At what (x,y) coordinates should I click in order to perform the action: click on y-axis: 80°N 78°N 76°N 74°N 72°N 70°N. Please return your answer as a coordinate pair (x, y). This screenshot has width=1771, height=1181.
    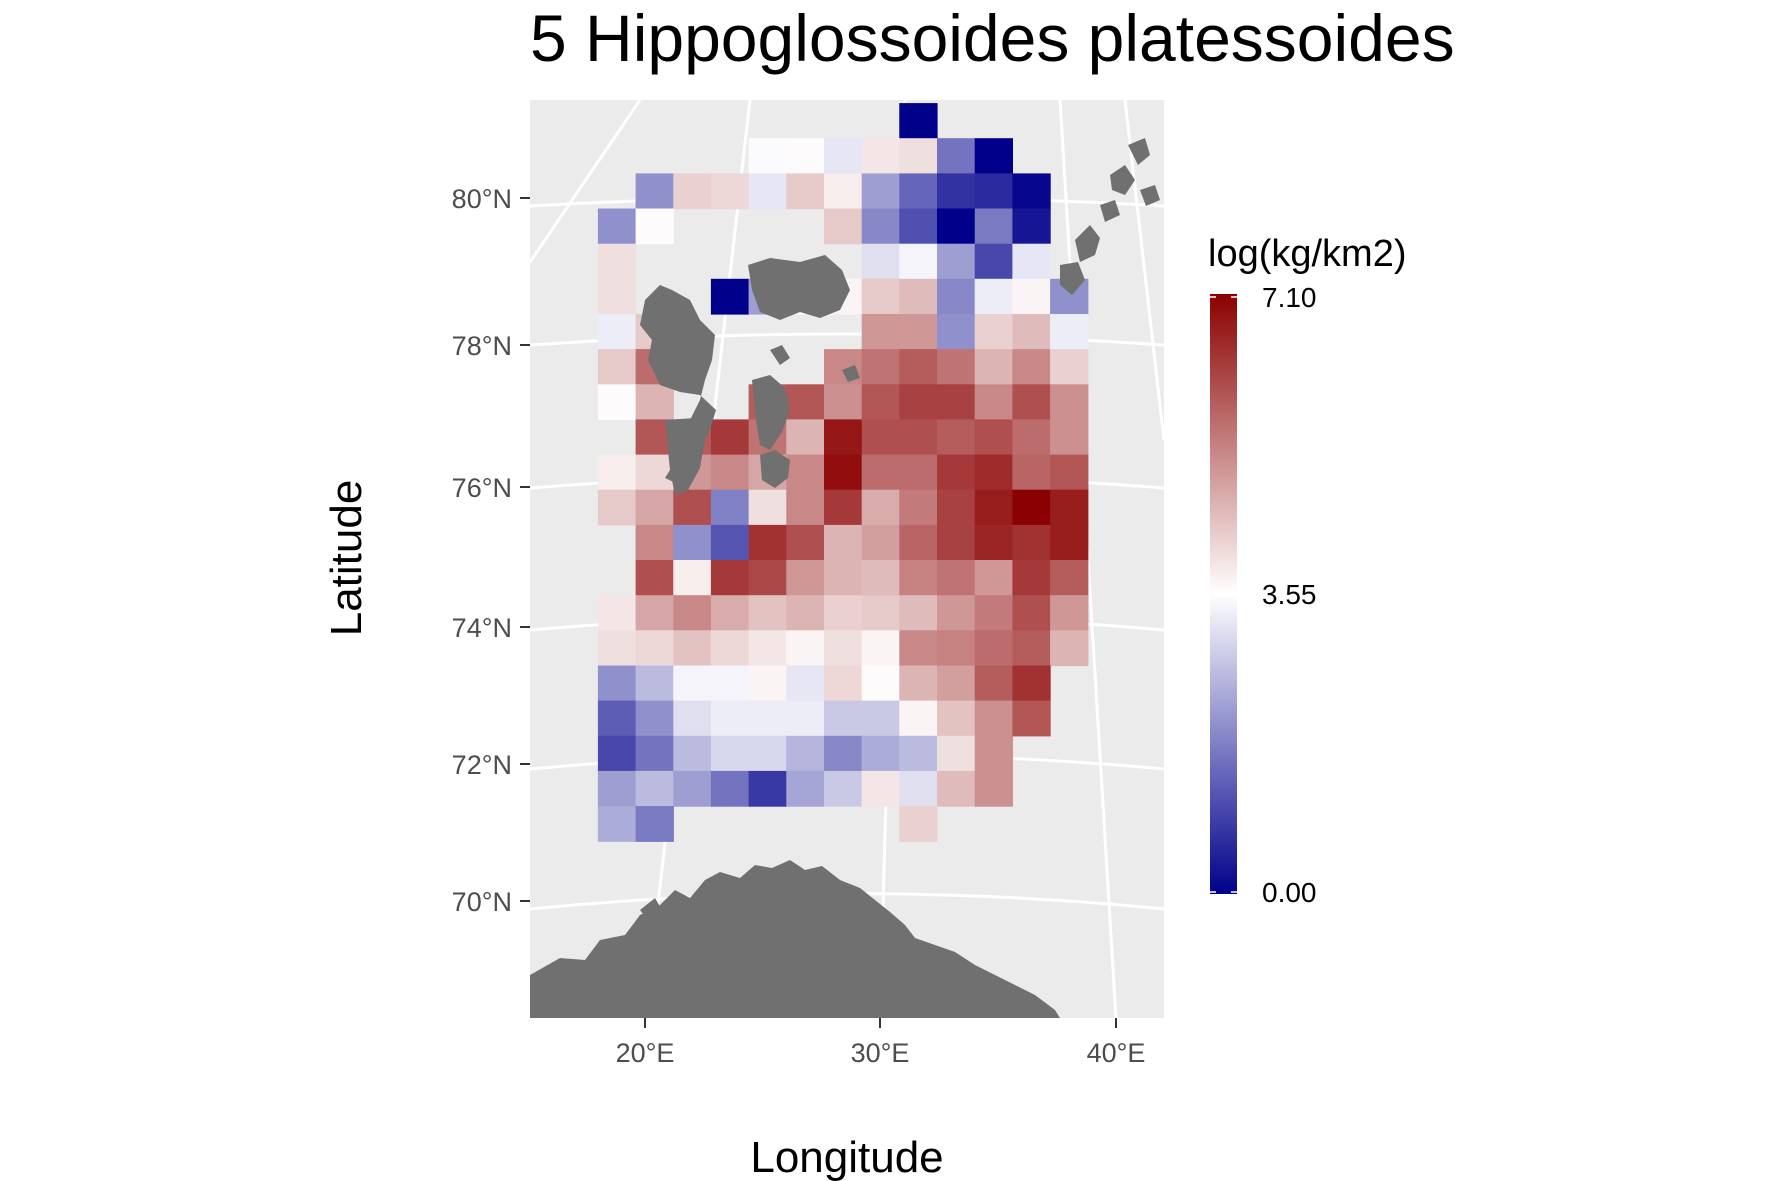
    Looking at the image, I should click on (491, 550).